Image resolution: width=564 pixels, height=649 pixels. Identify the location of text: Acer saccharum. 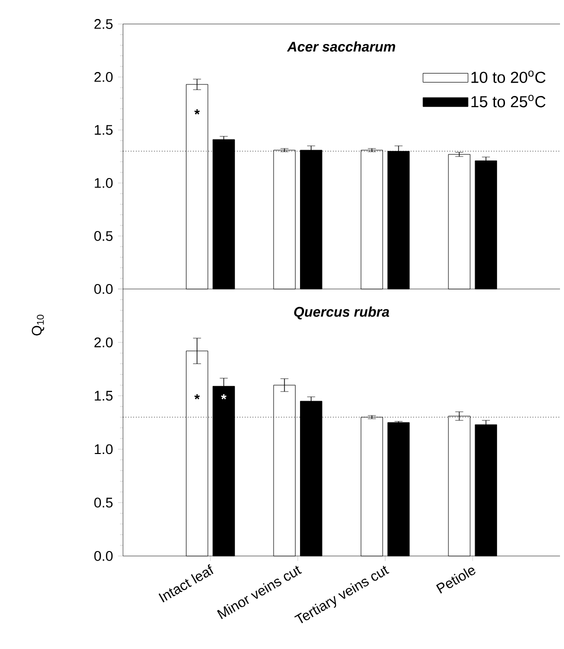
(341, 46).